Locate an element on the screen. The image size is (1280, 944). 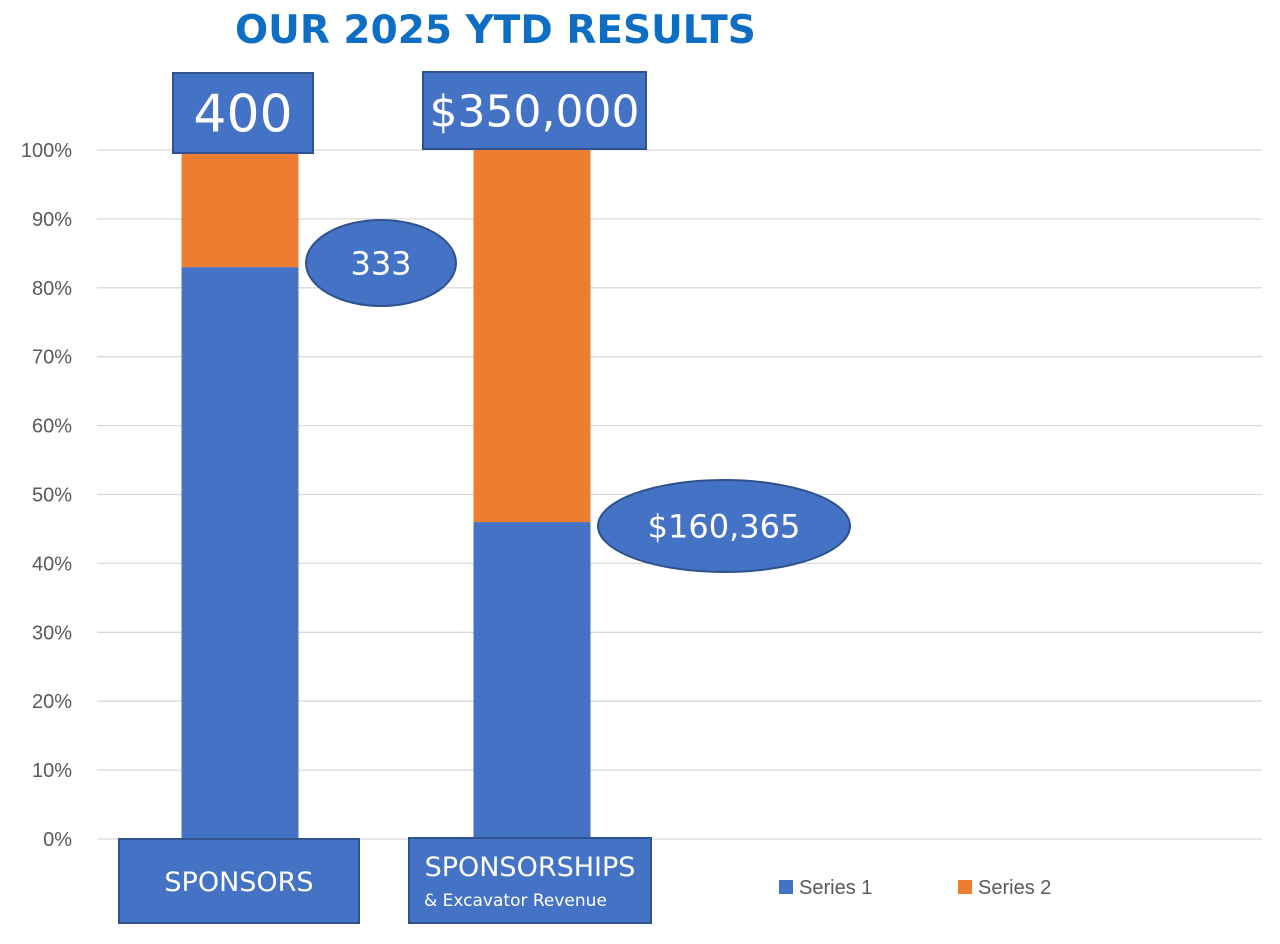
actual-value: $160,365 is located at coordinates (724, 527).